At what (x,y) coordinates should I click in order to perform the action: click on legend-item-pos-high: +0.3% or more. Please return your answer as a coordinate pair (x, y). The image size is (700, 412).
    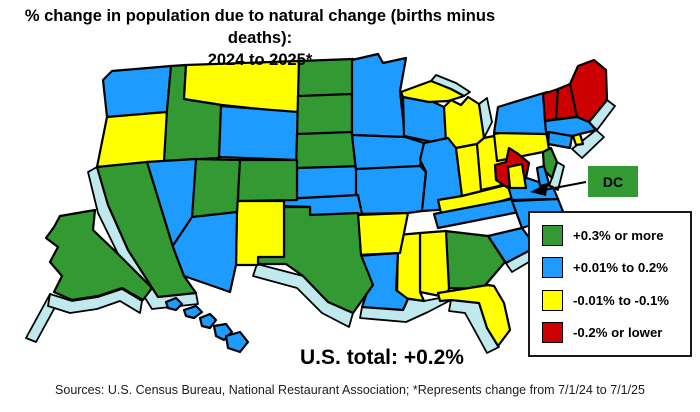
    Looking at the image, I should click on (613, 235).